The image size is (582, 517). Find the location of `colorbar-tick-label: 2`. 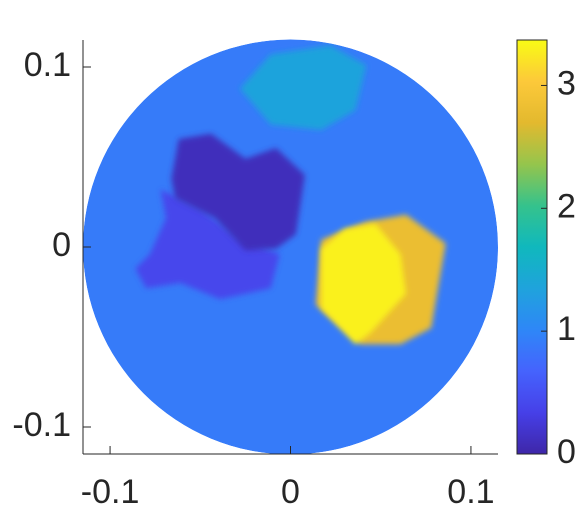

colorbar-tick-label: 2 is located at coordinates (566, 206).